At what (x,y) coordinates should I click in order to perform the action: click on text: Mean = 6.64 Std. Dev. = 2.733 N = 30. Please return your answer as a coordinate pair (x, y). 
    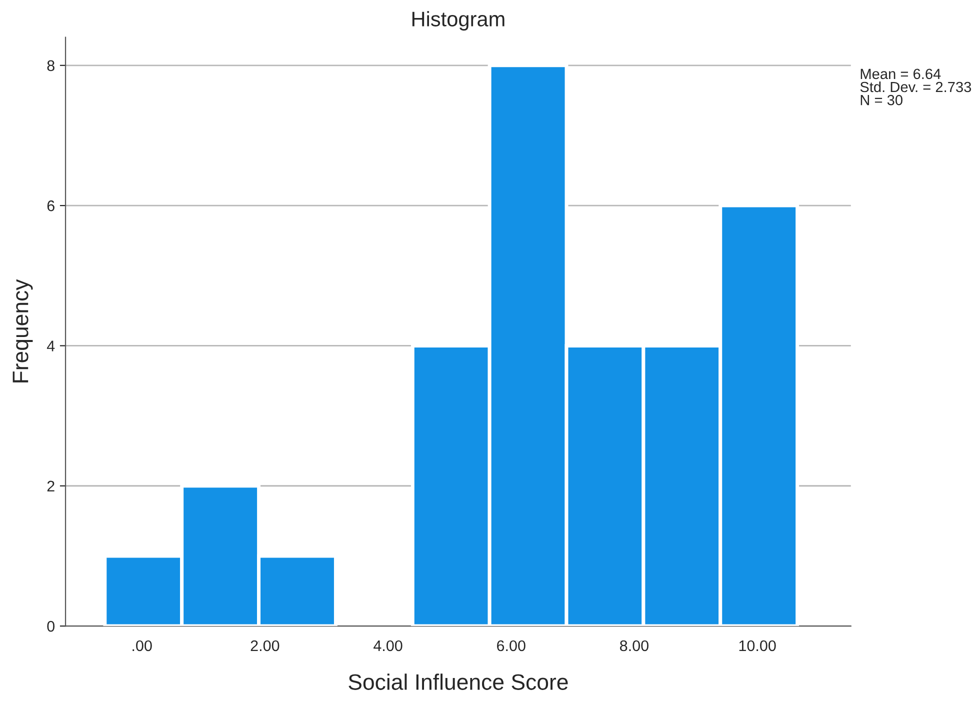
    Looking at the image, I should click on (916, 87).